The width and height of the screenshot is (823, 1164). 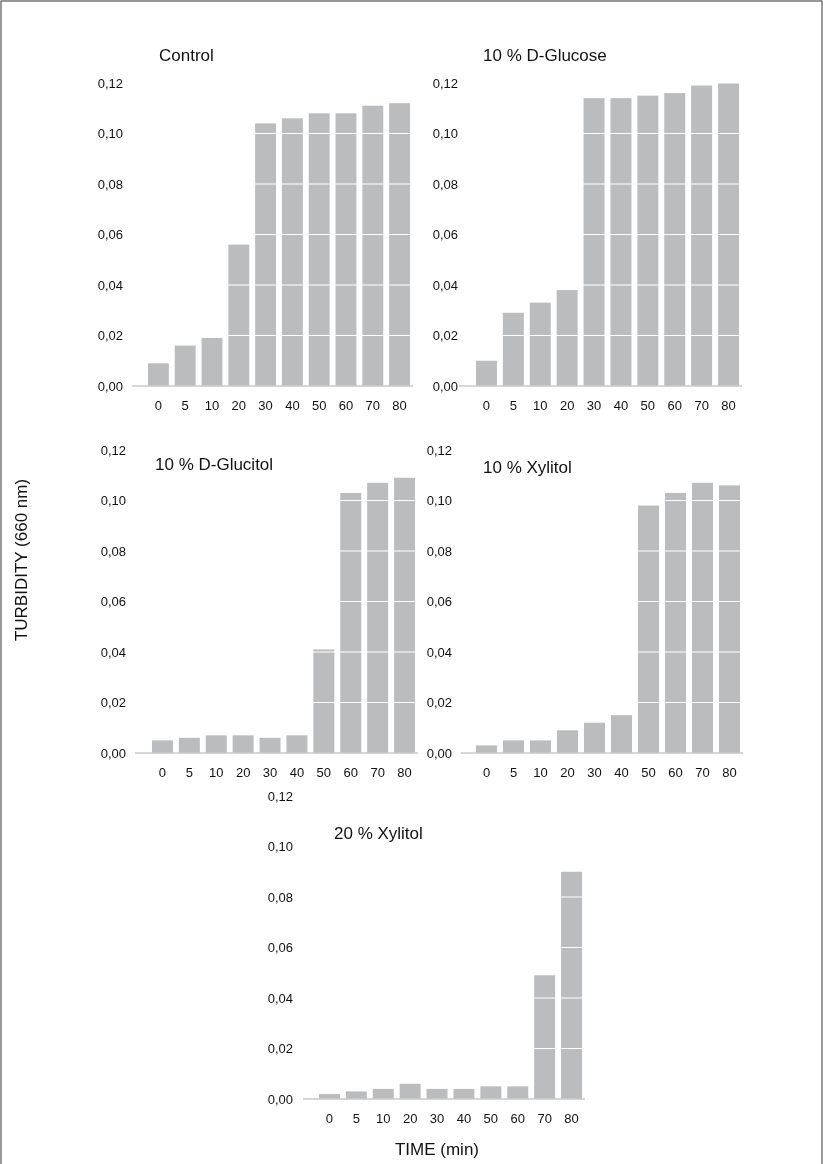 I want to click on text: 10 % Xylitol, so click(x=527, y=467).